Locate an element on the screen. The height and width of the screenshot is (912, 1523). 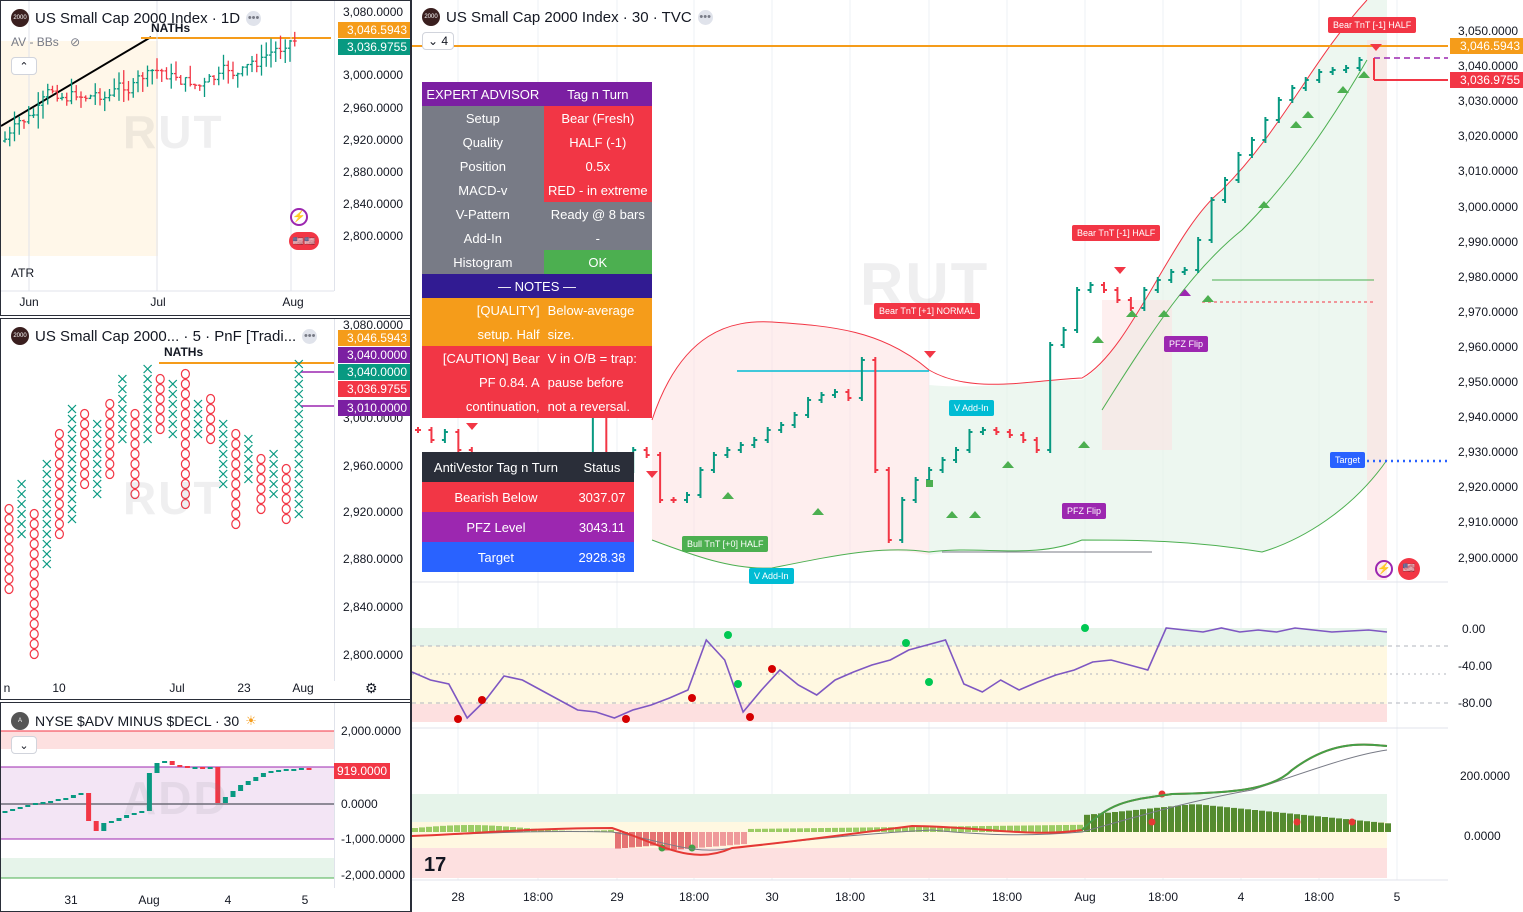
ea-note-left: continuation, is located at coordinates (483, 406).